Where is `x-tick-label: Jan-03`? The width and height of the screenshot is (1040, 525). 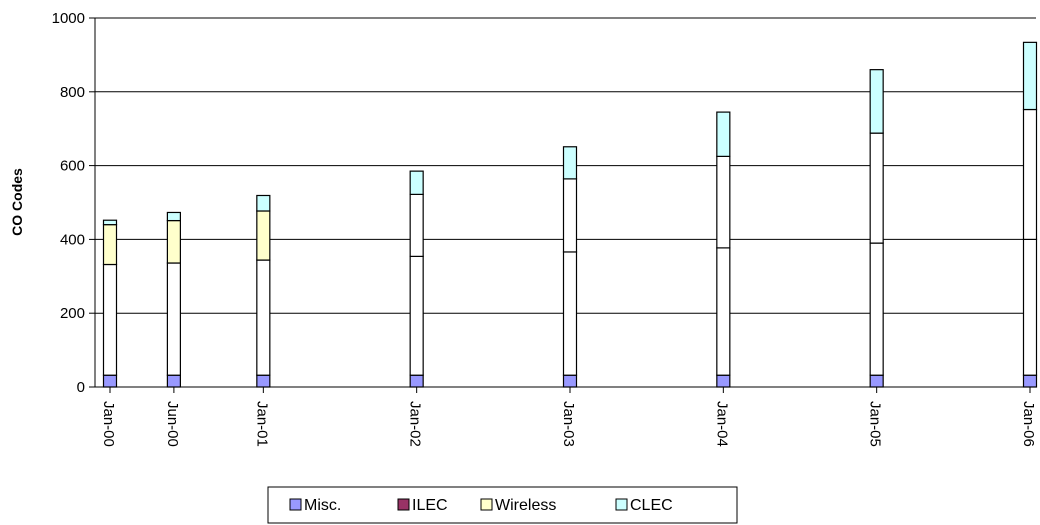 x-tick-label: Jan-03 is located at coordinates (568, 424).